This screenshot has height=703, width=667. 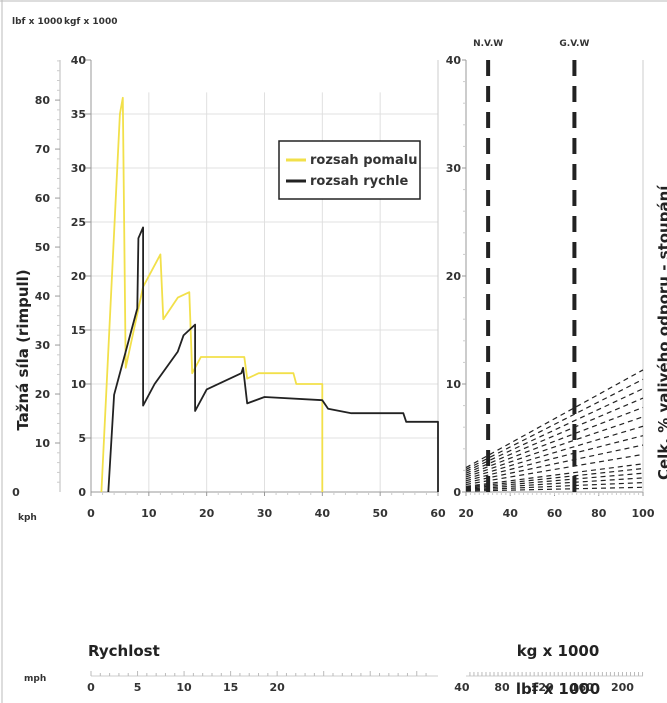 I want to click on left-axis-unit-1: lbf x 1000, so click(x=37, y=22).